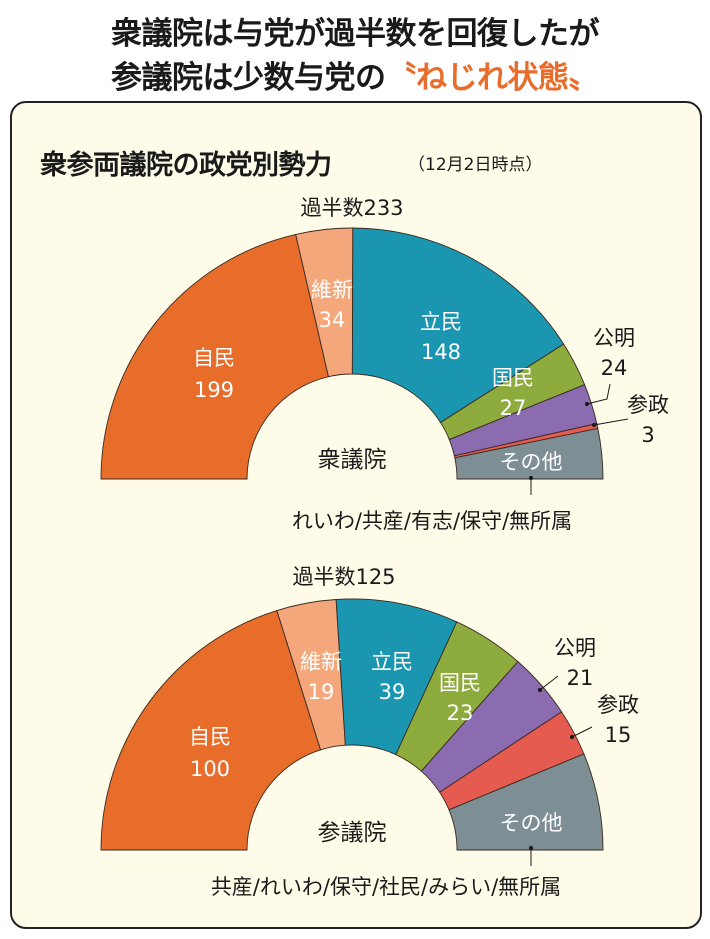  What do you see at coordinates (580, 678) in the screenshot?
I see `label-komei-value: 21` at bounding box center [580, 678].